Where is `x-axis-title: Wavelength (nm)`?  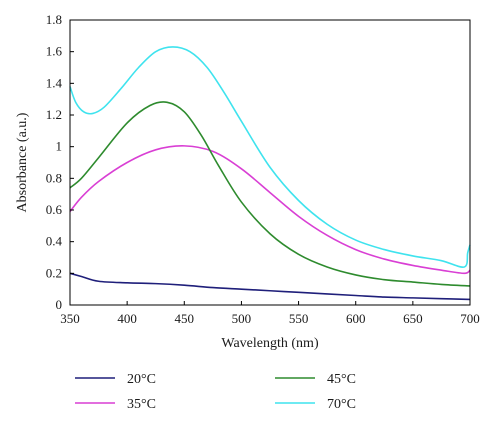 x-axis-title: Wavelength (nm) is located at coordinates (270, 343).